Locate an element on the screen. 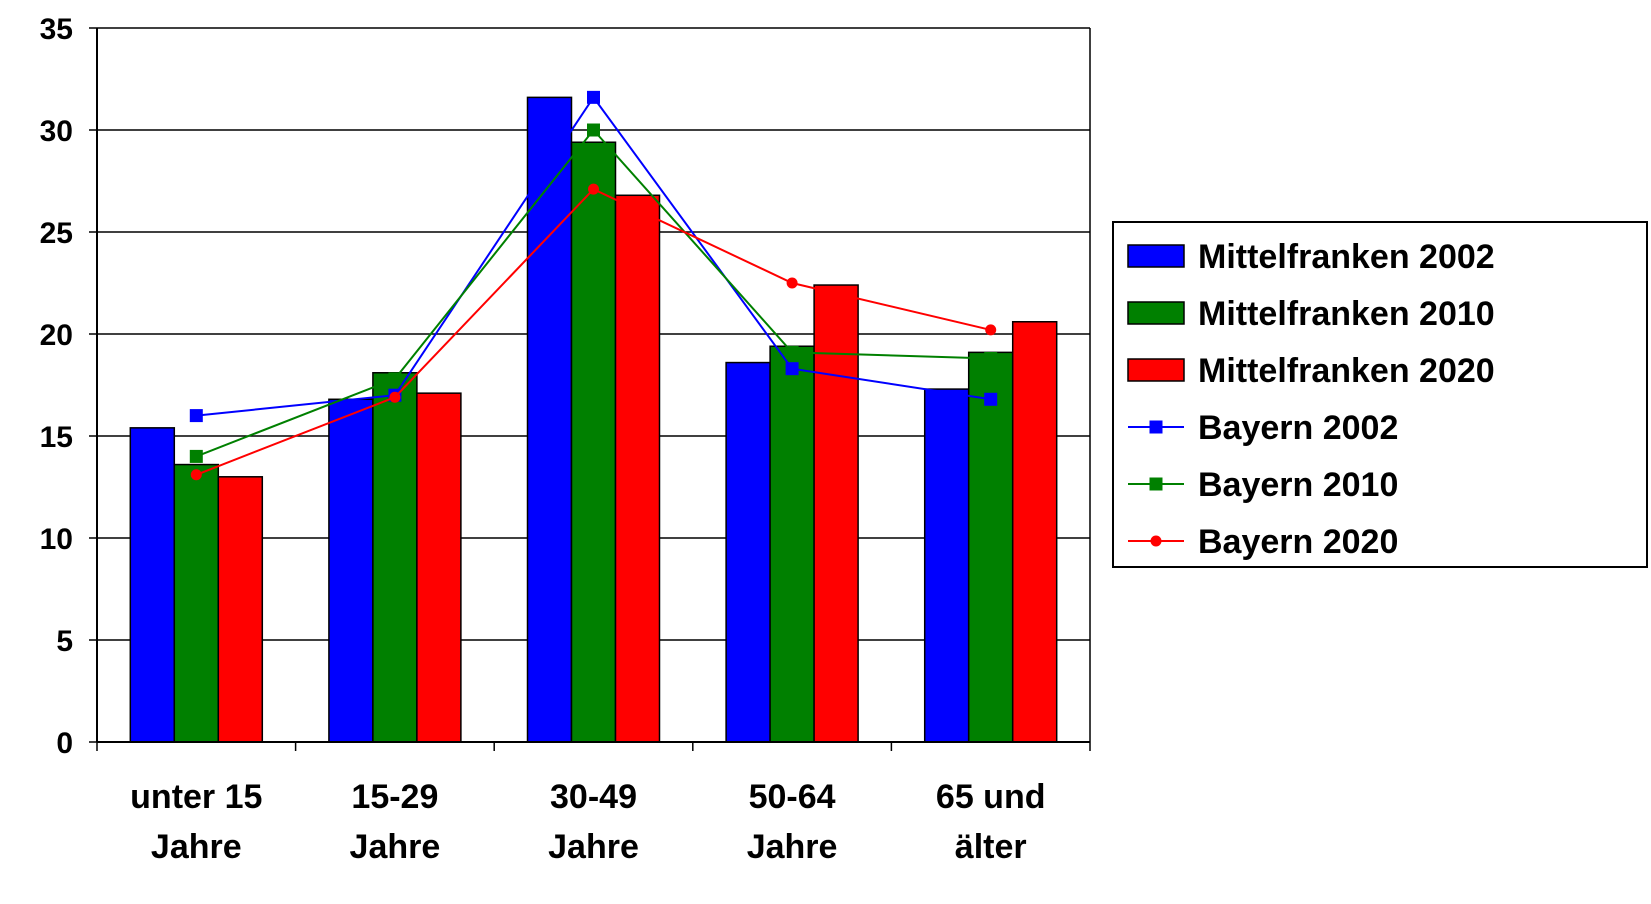 Image resolution: width=1651 pixels, height=904 pixels. y-tick-label: 5 is located at coordinates (64, 641).